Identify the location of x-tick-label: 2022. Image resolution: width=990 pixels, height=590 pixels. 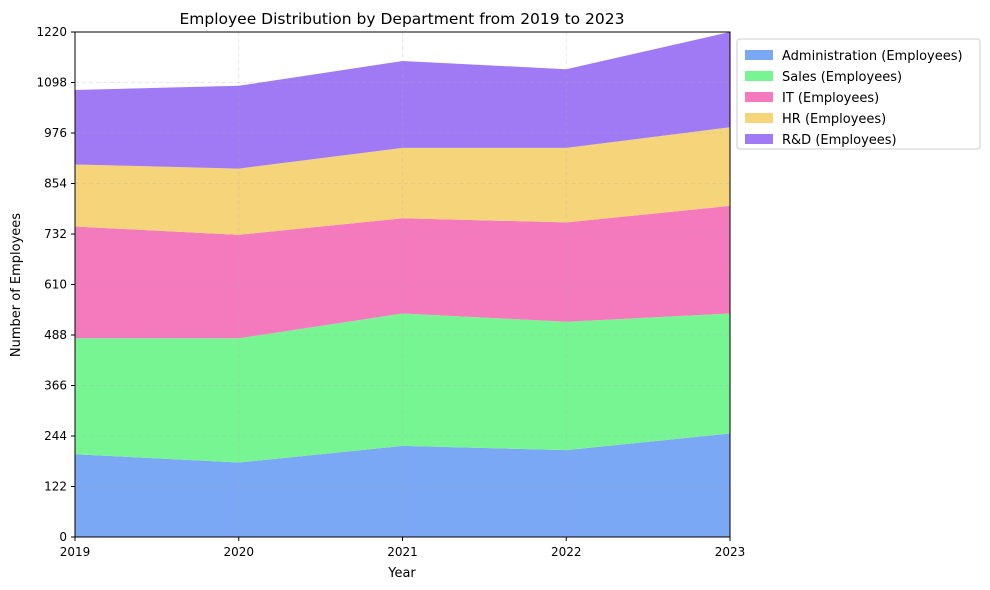
(566, 552).